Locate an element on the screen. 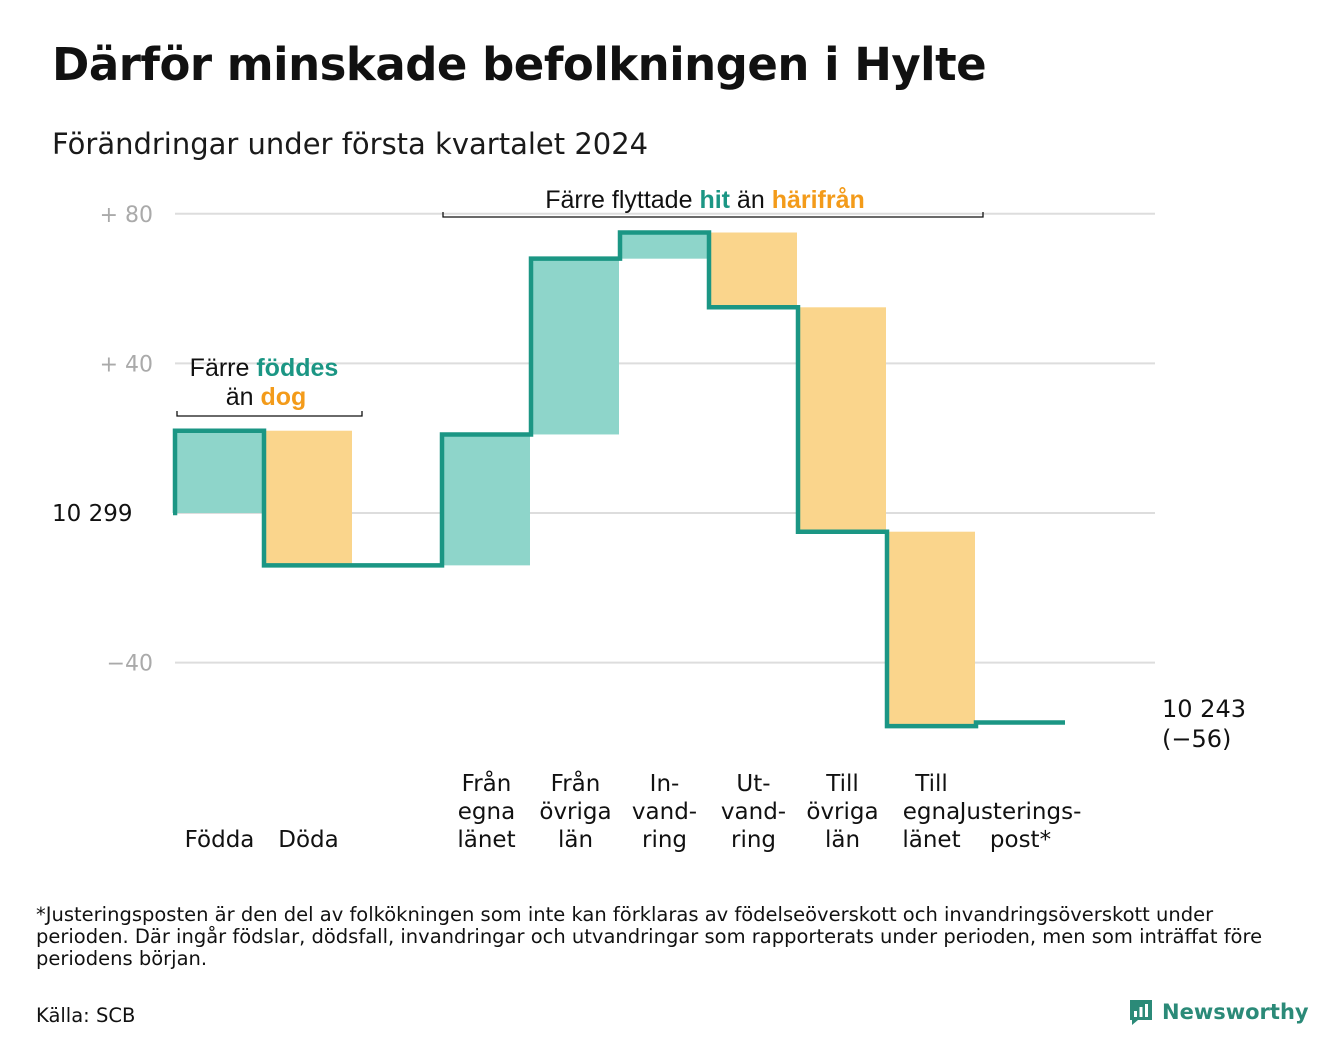 The width and height of the screenshot is (1340, 1060). brand-name: Newsworthy is located at coordinates (1235, 1012).